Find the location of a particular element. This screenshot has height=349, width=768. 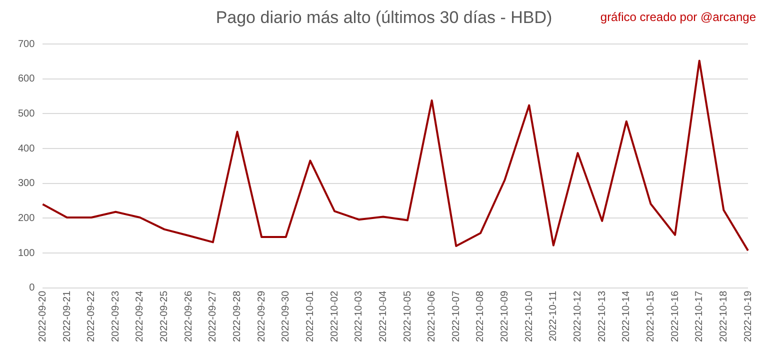

x-tick-label: 2022-09-22 is located at coordinates (92, 316).